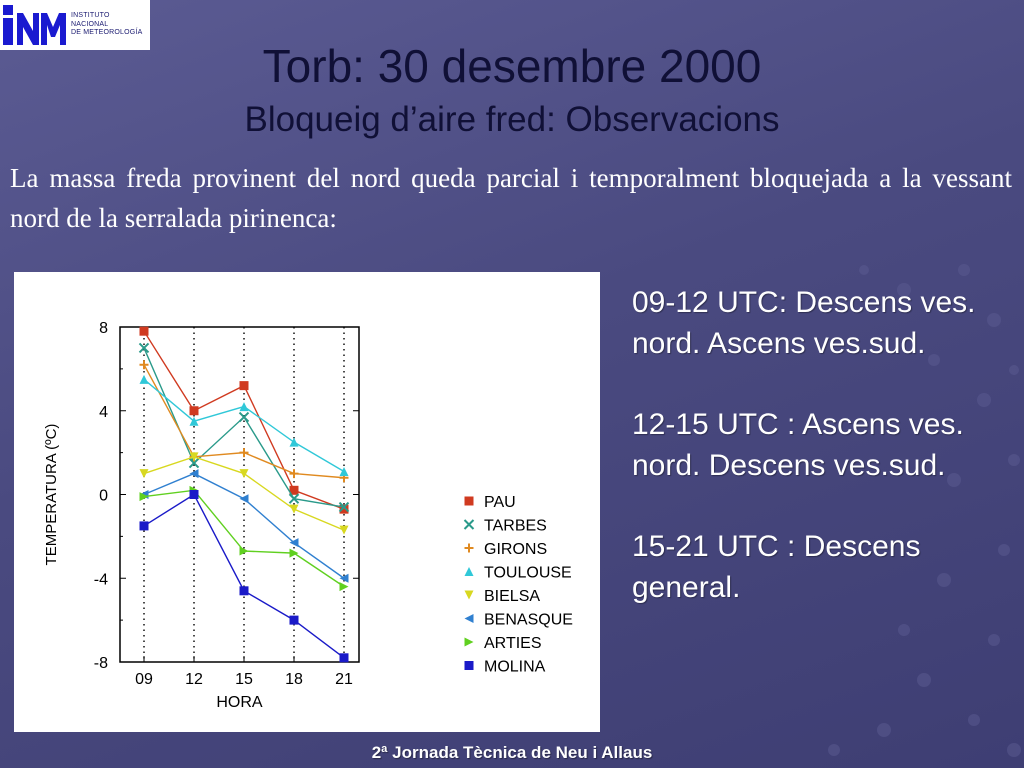  What do you see at coordinates (512, 752) in the screenshot?
I see `footer-text: 2ª Jornada Tècnica de Neu i Allaus` at bounding box center [512, 752].